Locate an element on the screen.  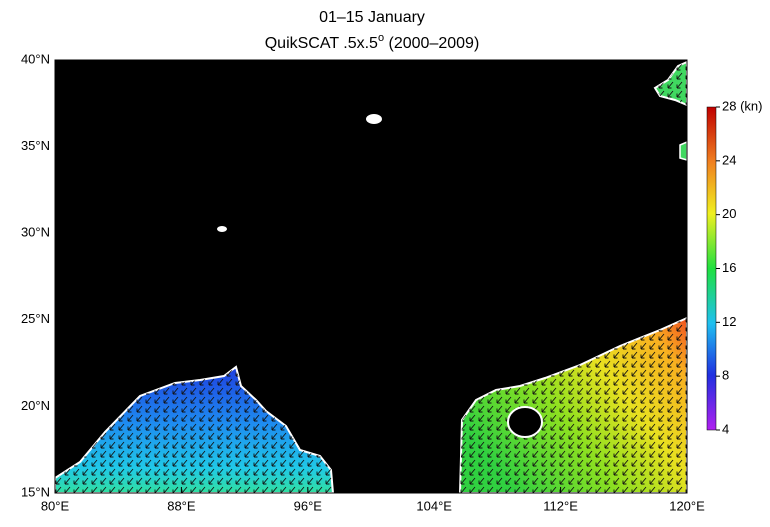
y-tick-label: 25°N is located at coordinates (35, 318).